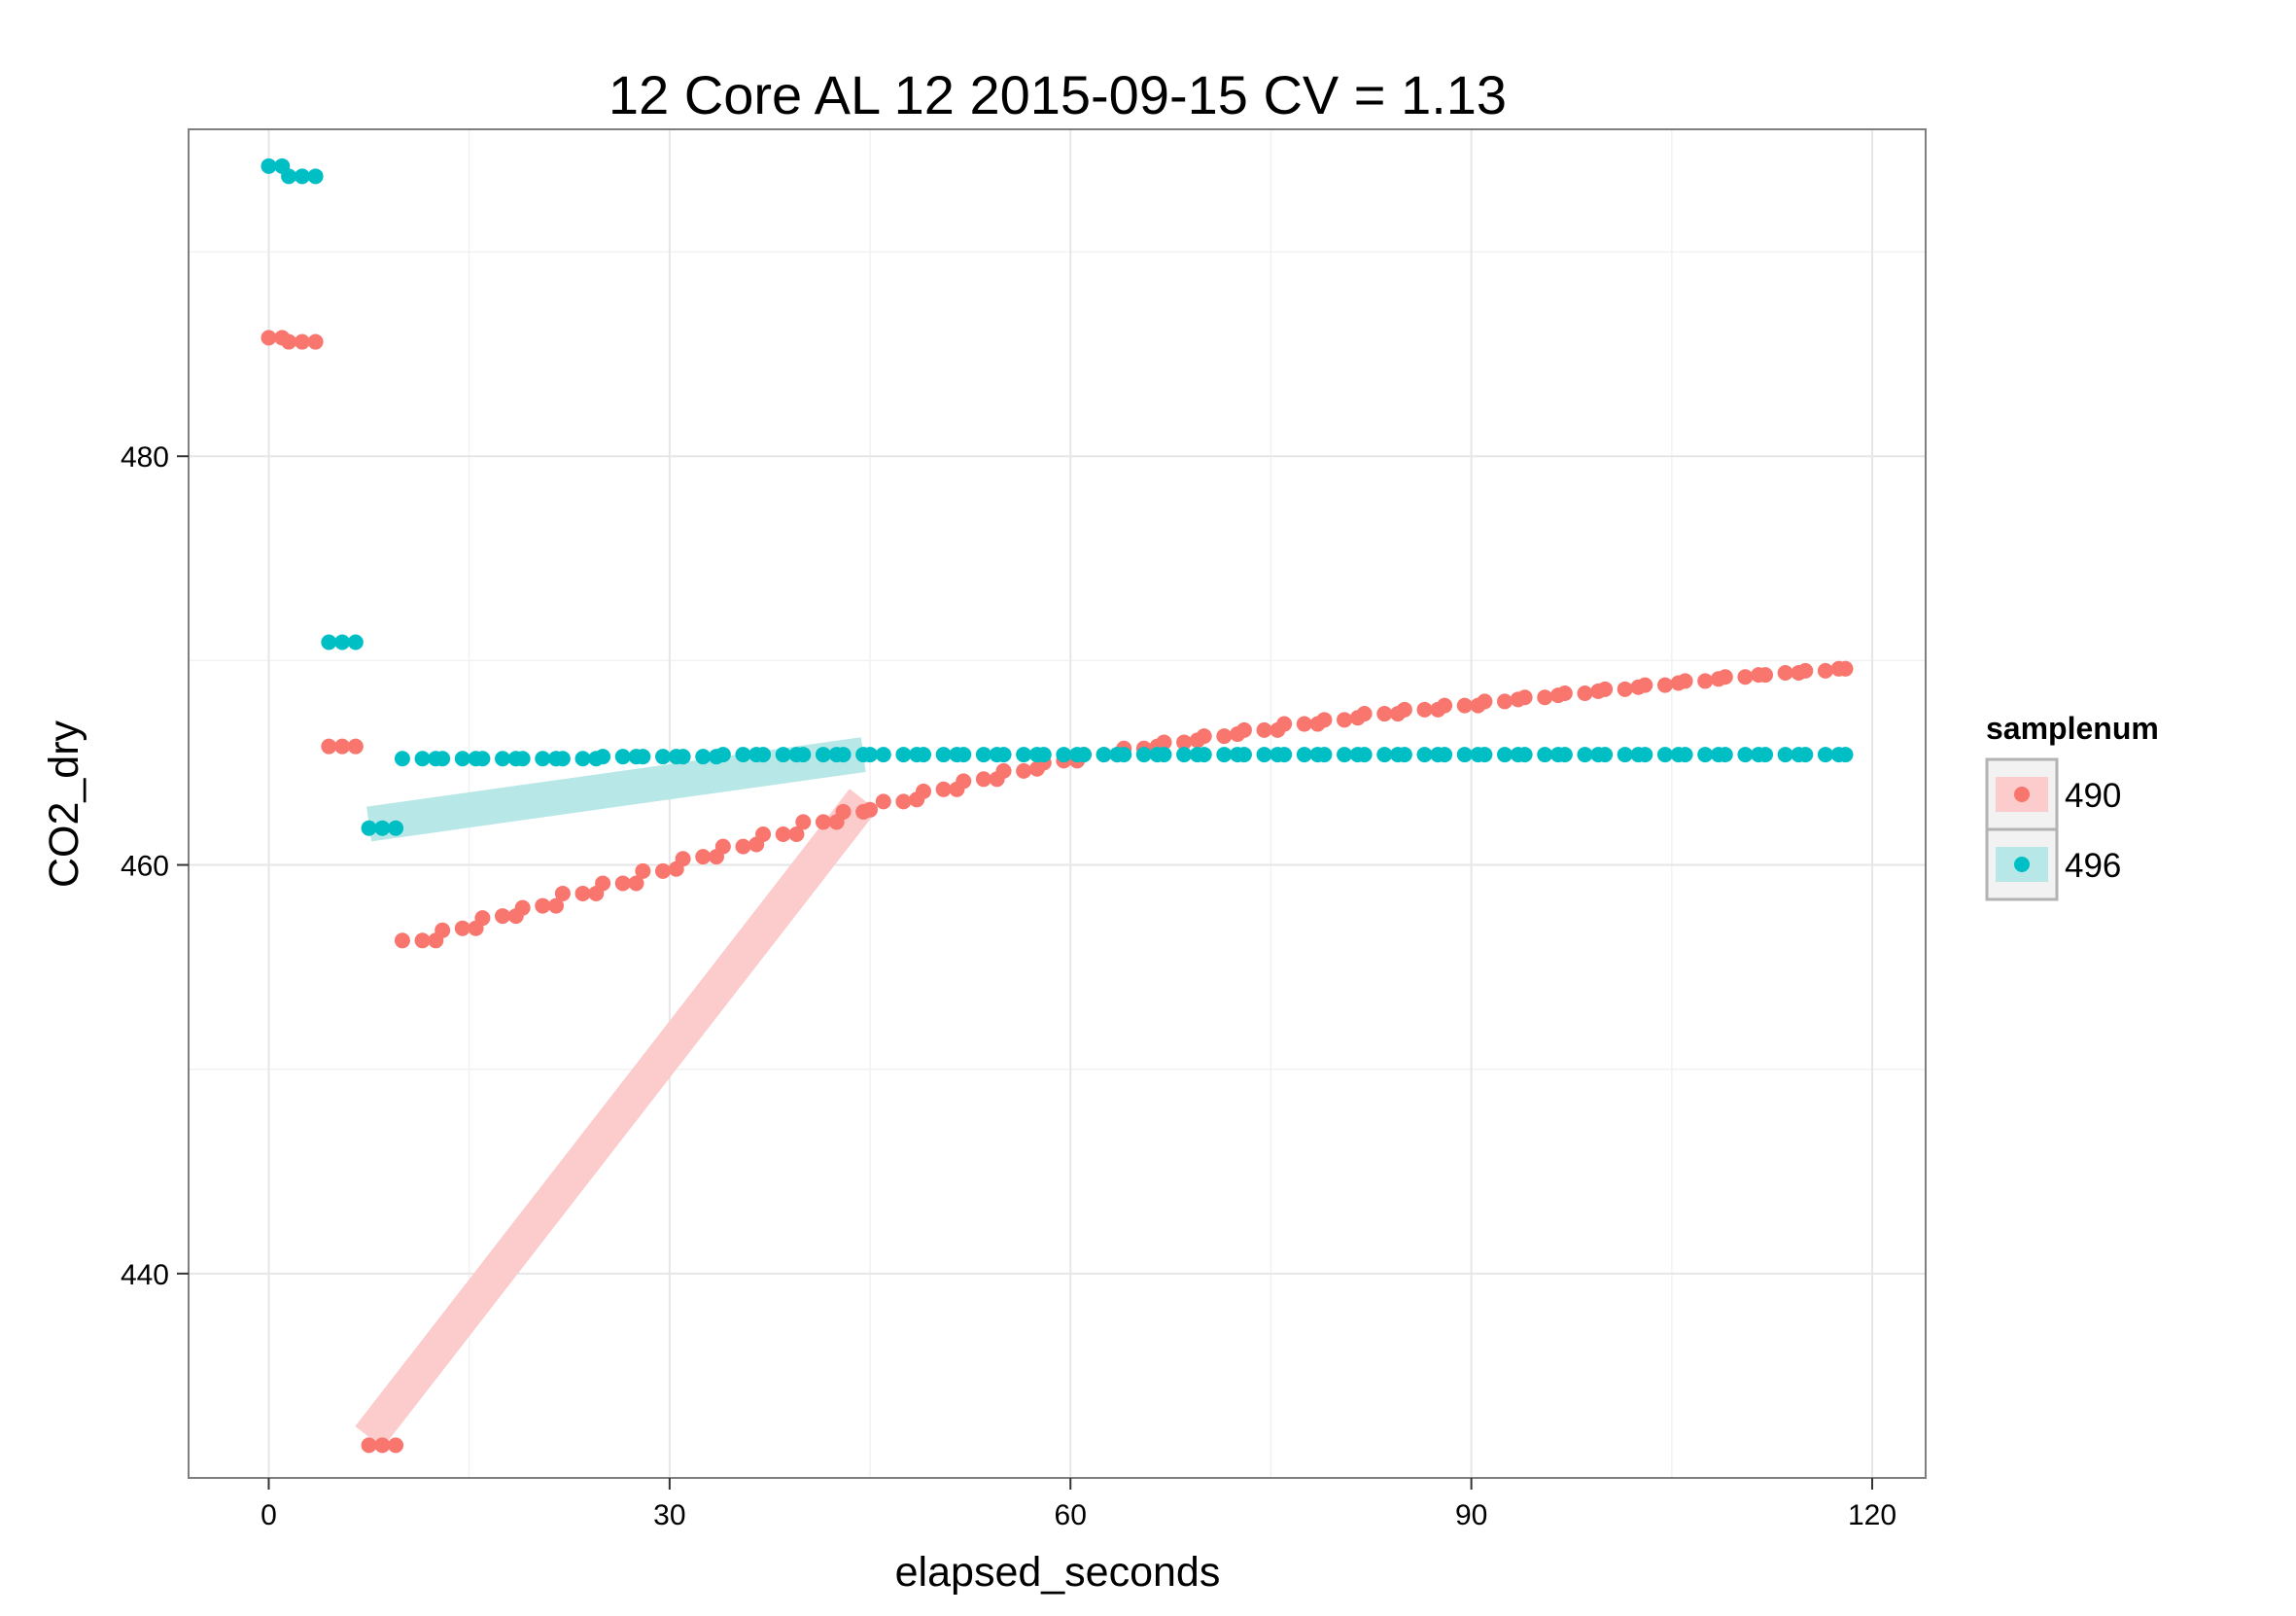 This screenshot has width=2296, height=1616. I want to click on chart-title: 12 Core AL 12 2015-09-15 CV = 1.13, so click(1058, 94).